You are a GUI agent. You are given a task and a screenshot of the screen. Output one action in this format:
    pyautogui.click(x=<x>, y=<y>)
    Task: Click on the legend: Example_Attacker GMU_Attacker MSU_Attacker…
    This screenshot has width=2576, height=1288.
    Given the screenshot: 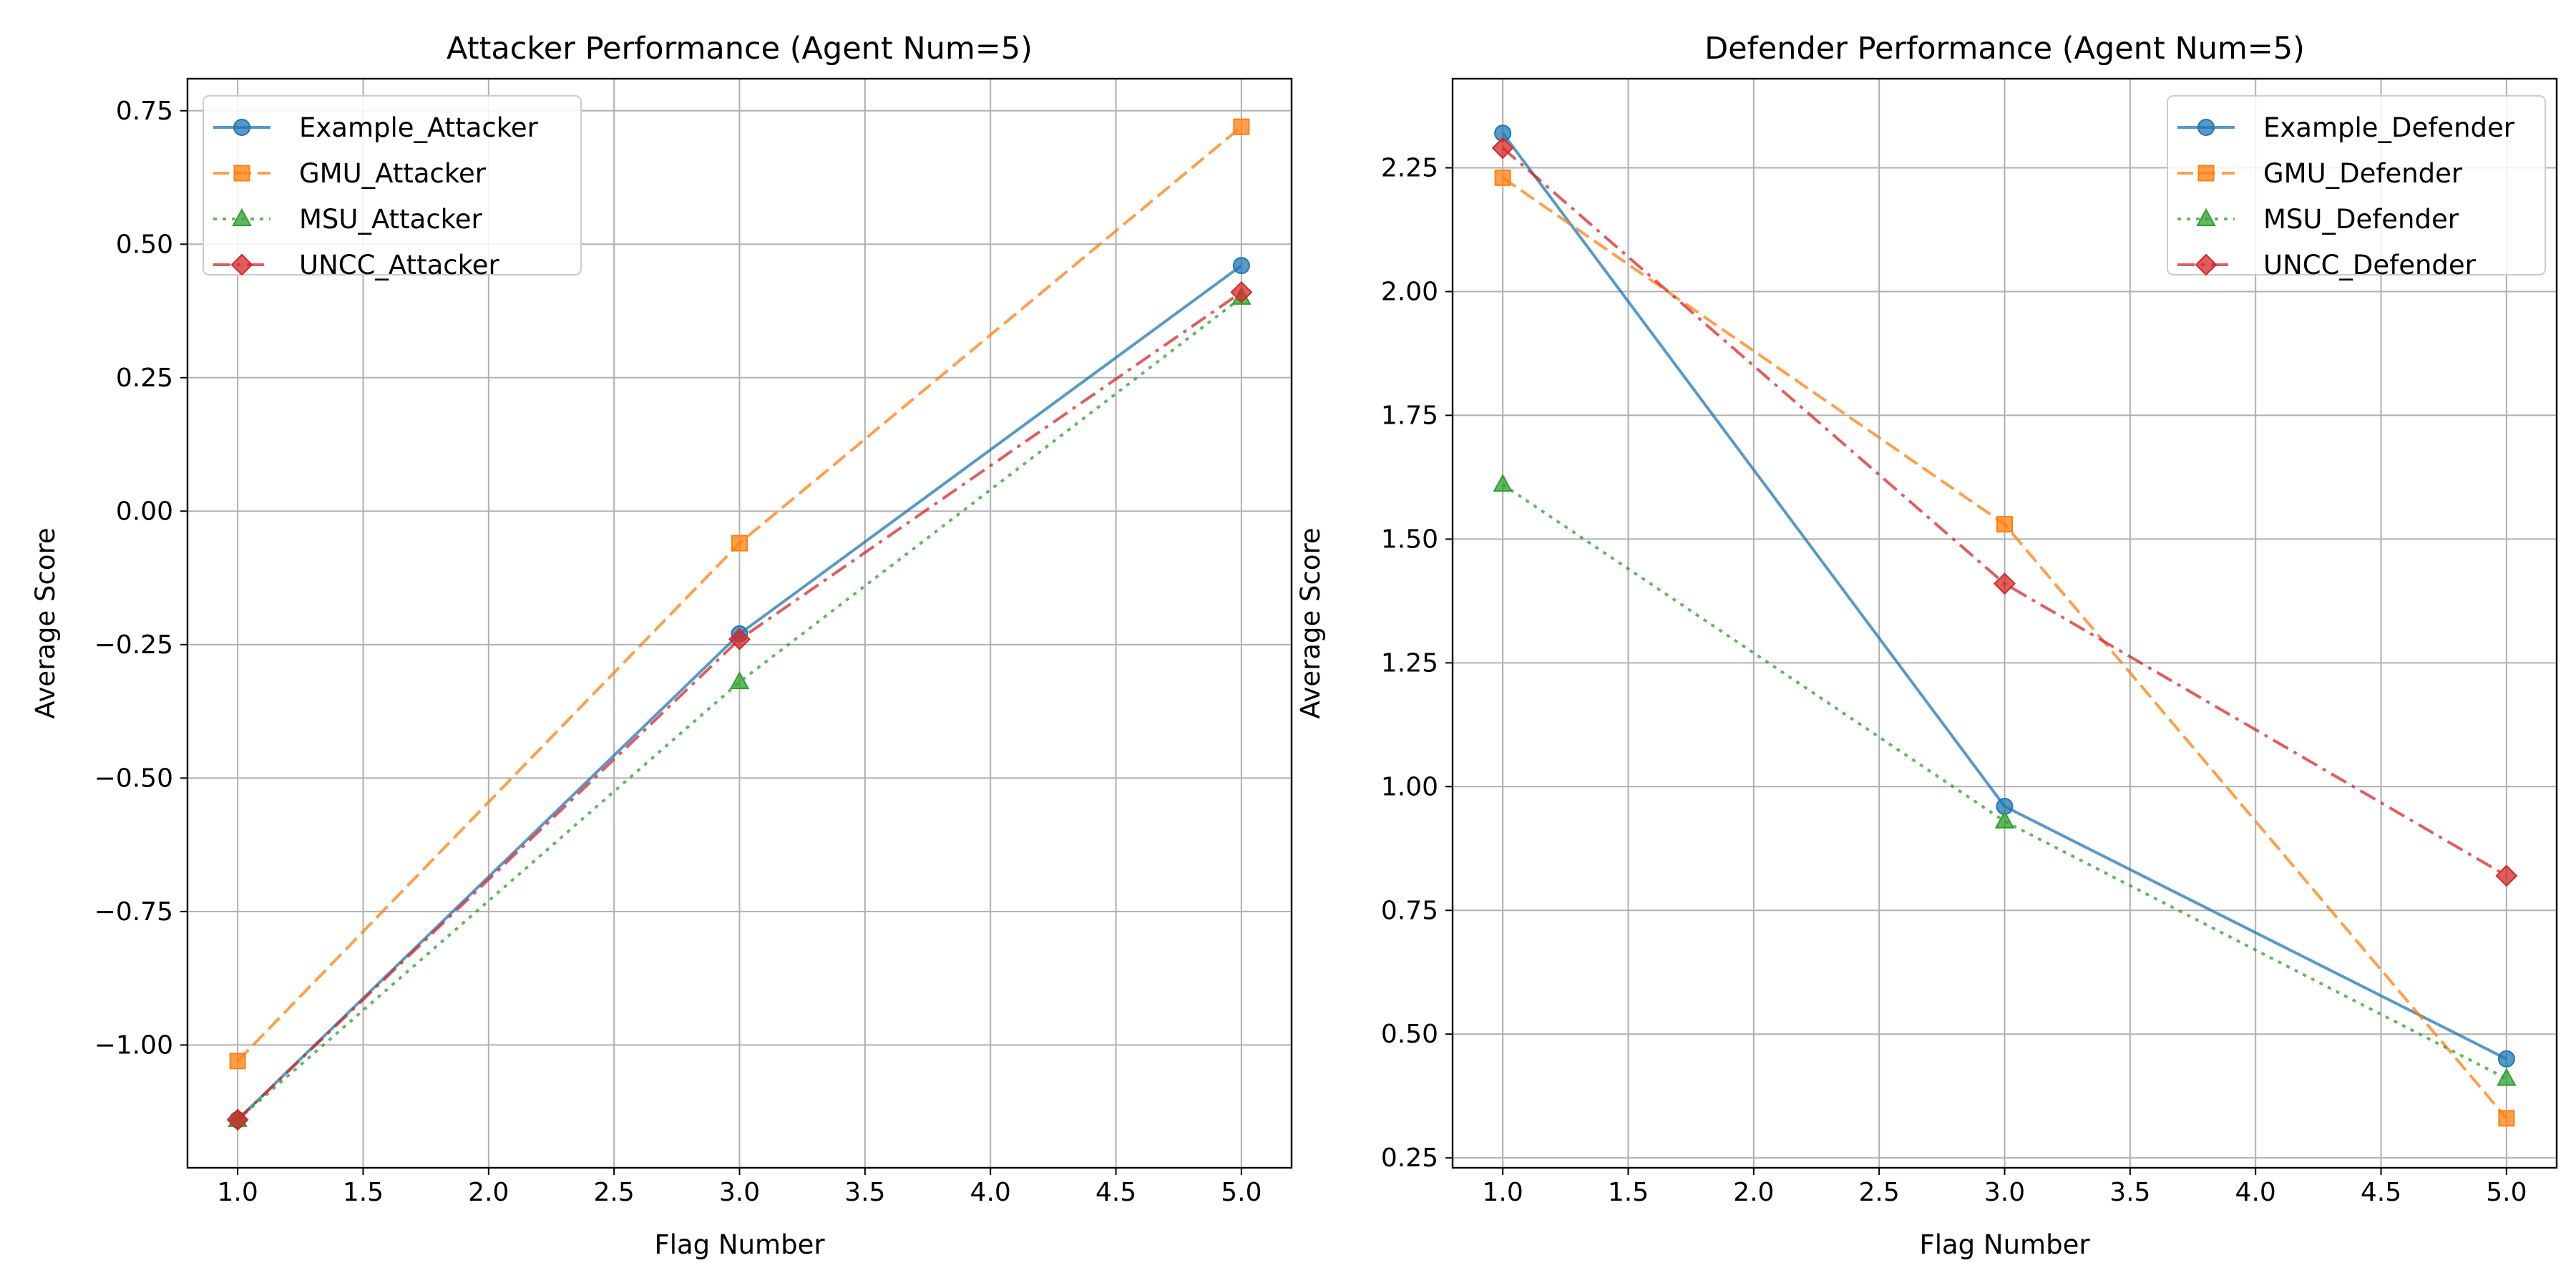 What is the action you would take?
    pyautogui.click(x=392, y=187)
    